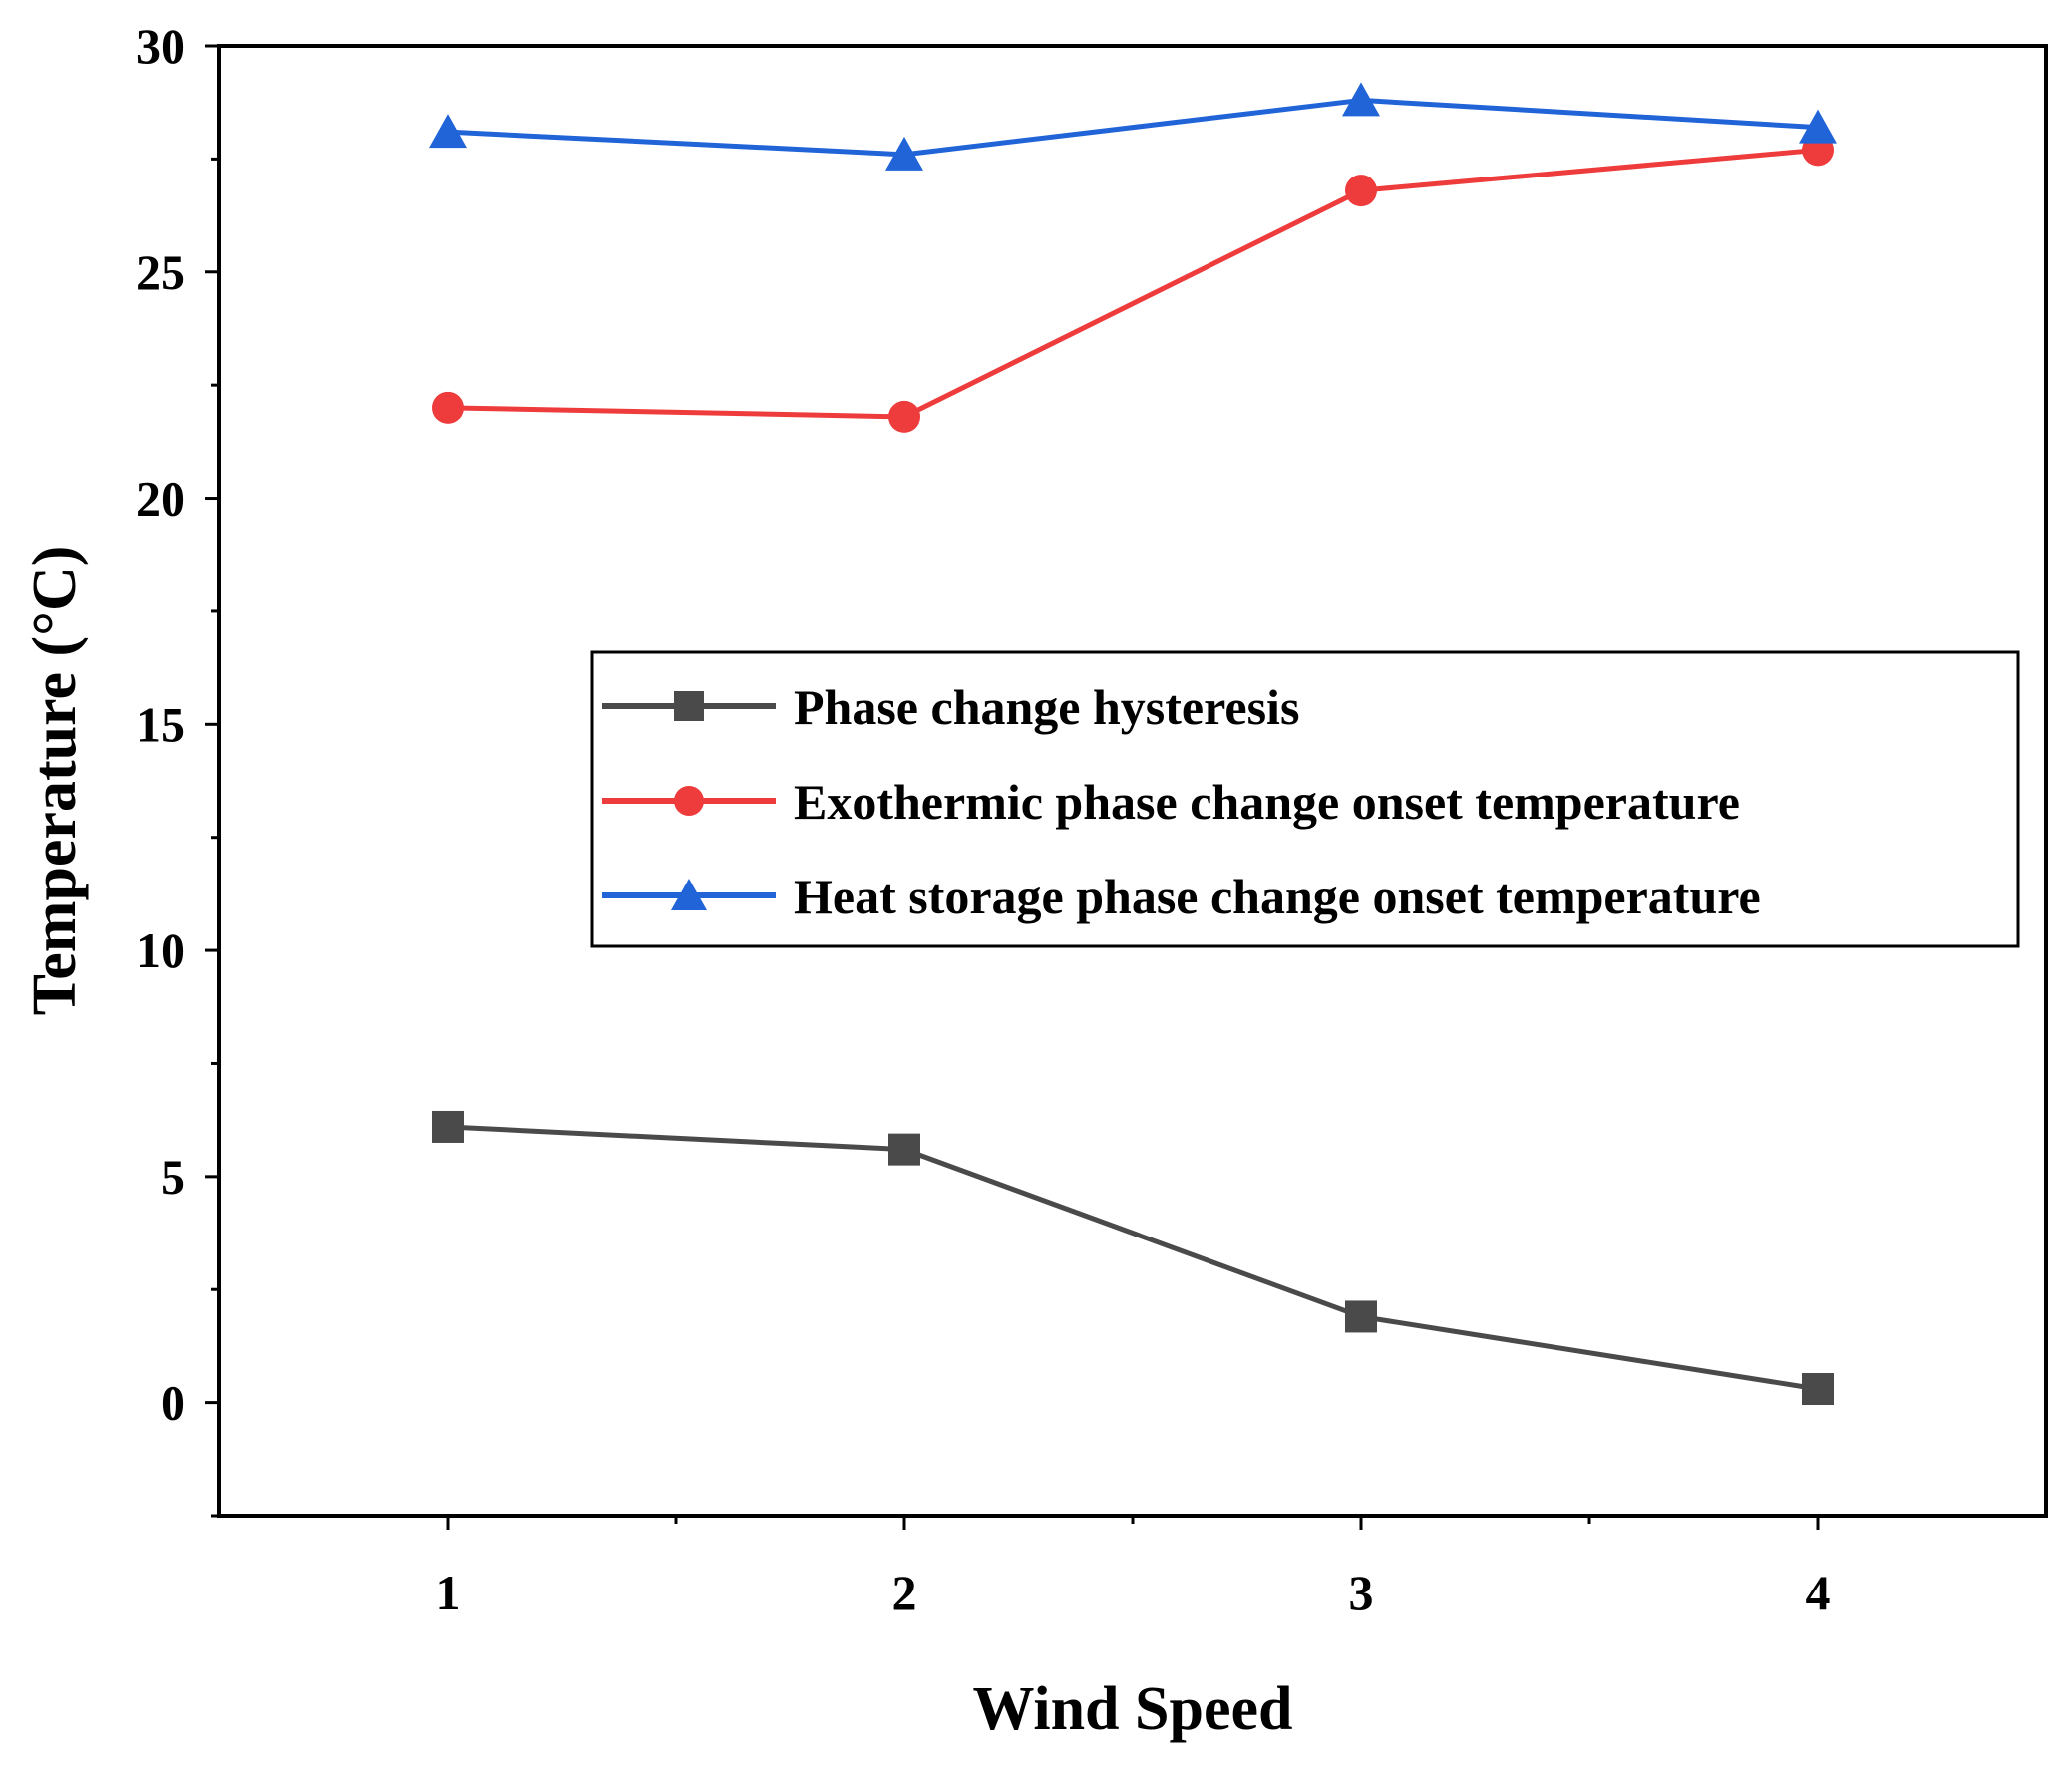 The width and height of the screenshot is (2072, 1767). I want to click on x-tick-label: 3, so click(1362, 1592).